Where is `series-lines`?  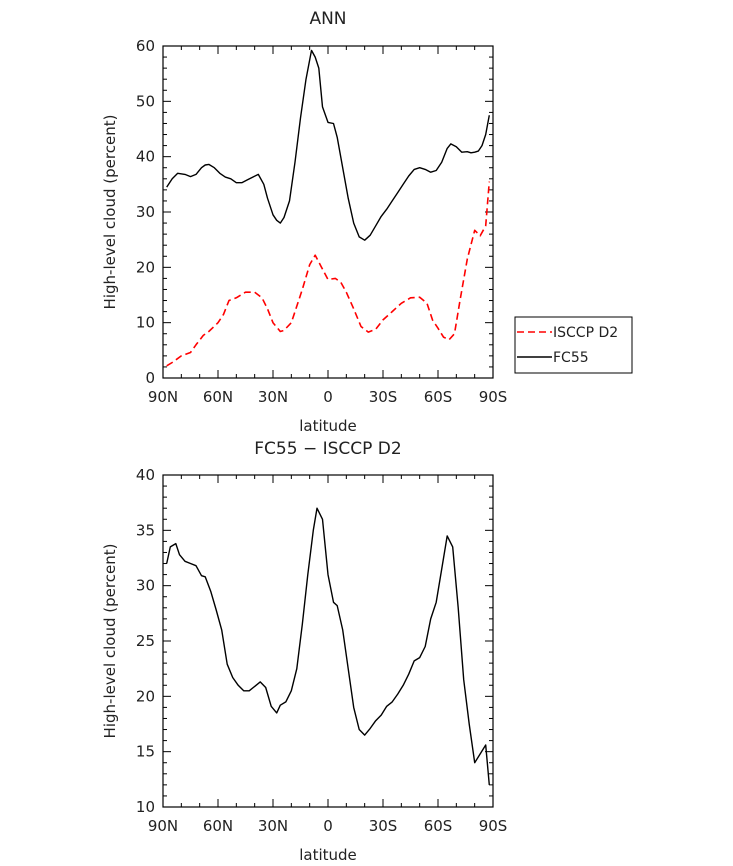
series-lines is located at coordinates (328, 646).